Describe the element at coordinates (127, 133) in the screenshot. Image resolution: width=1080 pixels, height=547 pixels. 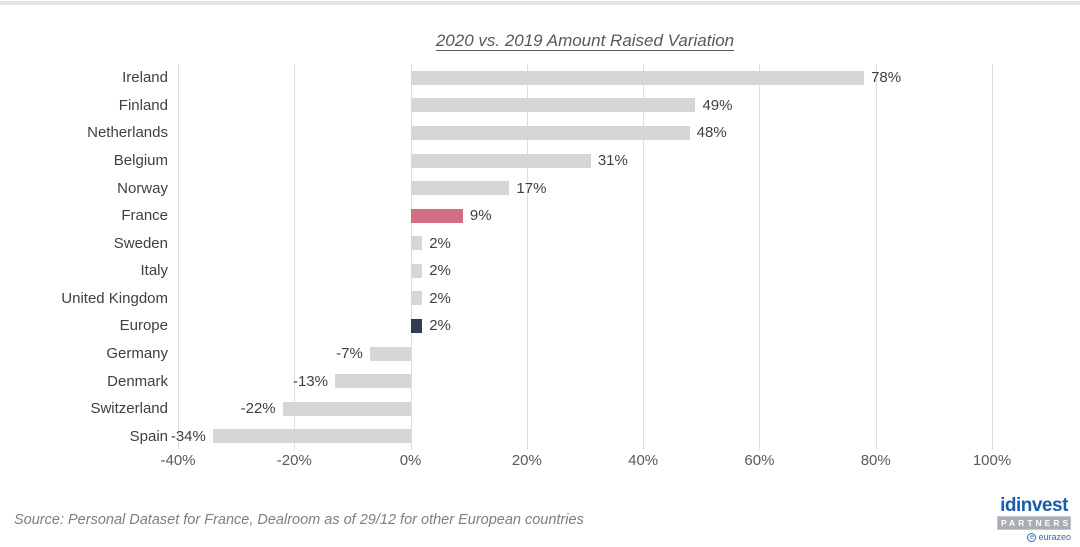
I see `cat-label: Netherlands` at that location.